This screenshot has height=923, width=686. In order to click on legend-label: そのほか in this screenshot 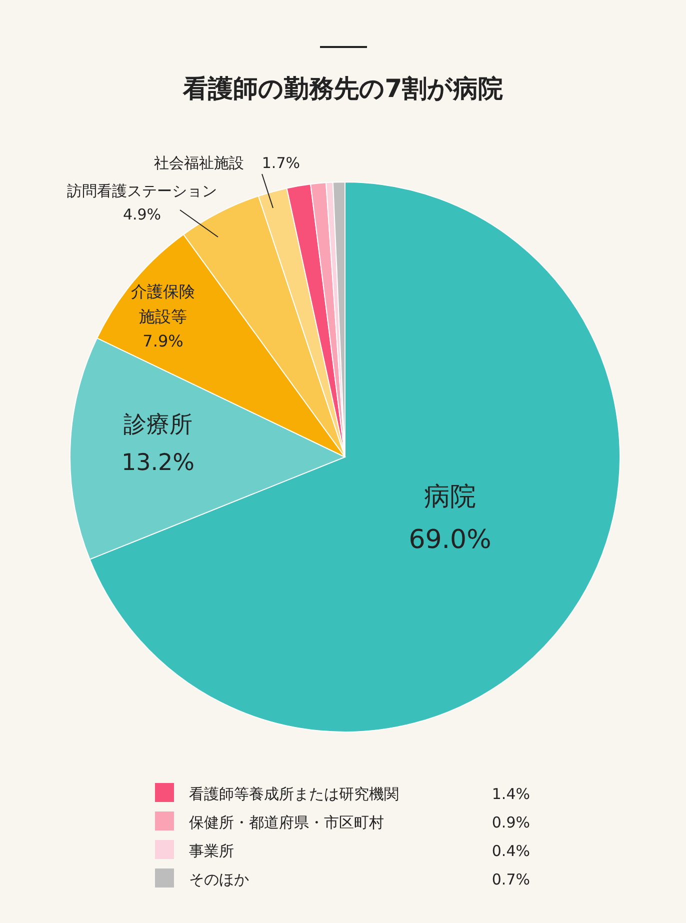, I will do `click(219, 879)`.